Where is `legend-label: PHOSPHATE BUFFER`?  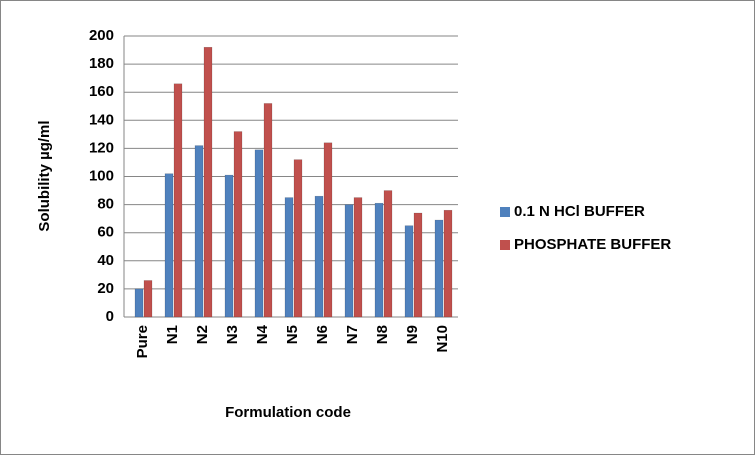 legend-label: PHOSPHATE BUFFER is located at coordinates (592, 244).